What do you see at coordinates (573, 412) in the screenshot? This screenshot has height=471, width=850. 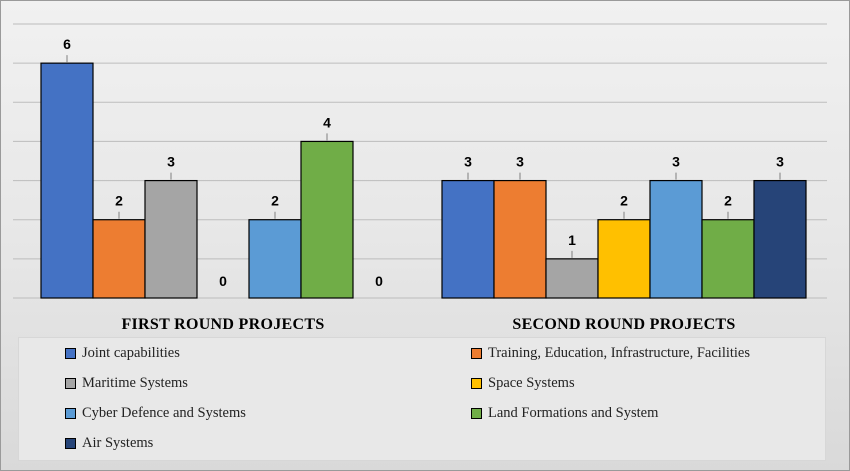 I see `legend-label: Land Formations and System` at bounding box center [573, 412].